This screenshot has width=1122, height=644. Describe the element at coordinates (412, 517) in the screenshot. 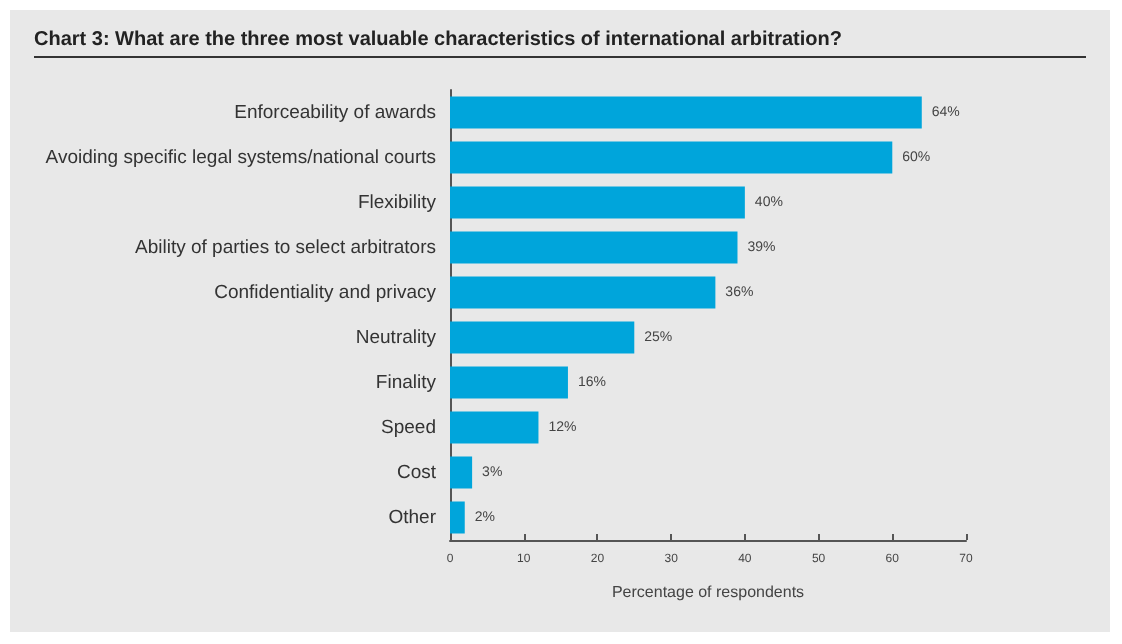

I see `y-tick-label: Other` at that location.